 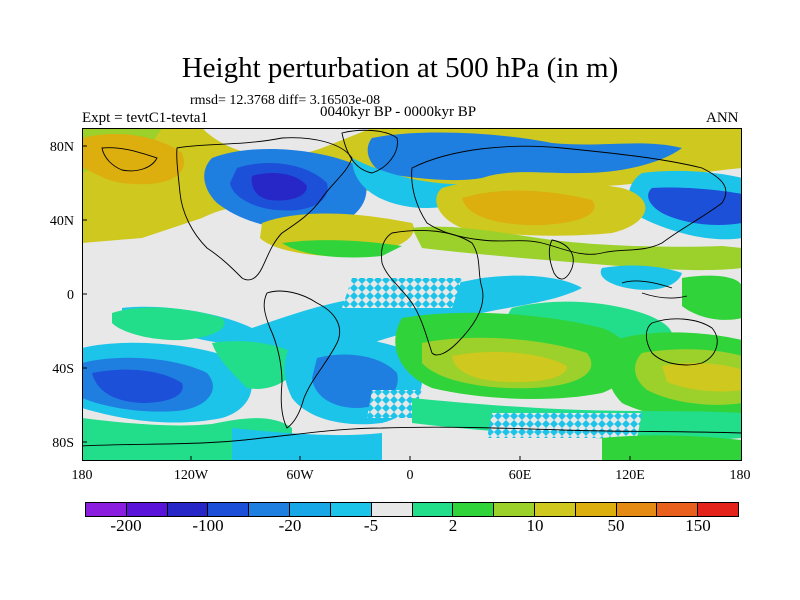 What do you see at coordinates (208, 525) in the screenshot?
I see `colorbar-label: -100` at bounding box center [208, 525].